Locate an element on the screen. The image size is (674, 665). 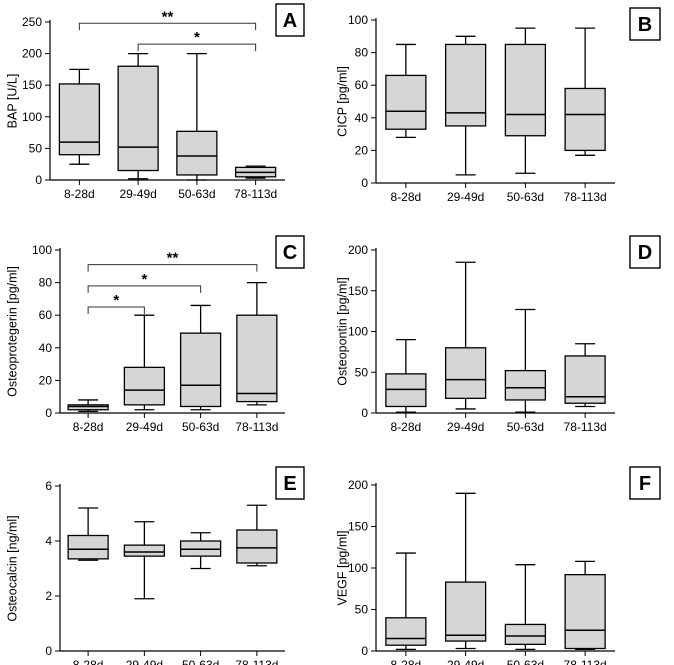
panel-label-box: D is located at coordinates (645, 252).